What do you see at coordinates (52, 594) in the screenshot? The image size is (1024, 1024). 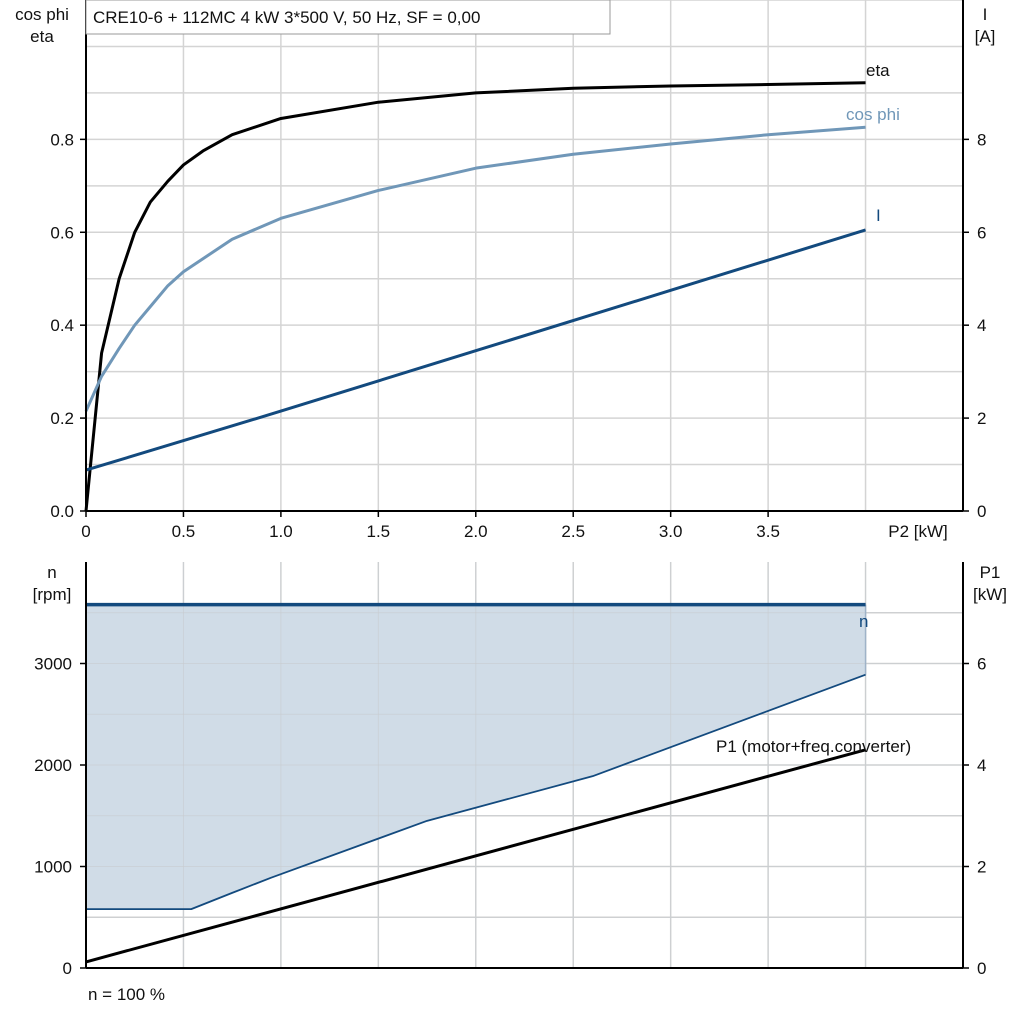 I see `bottom-left-axis-unit: [rpm]` at bounding box center [52, 594].